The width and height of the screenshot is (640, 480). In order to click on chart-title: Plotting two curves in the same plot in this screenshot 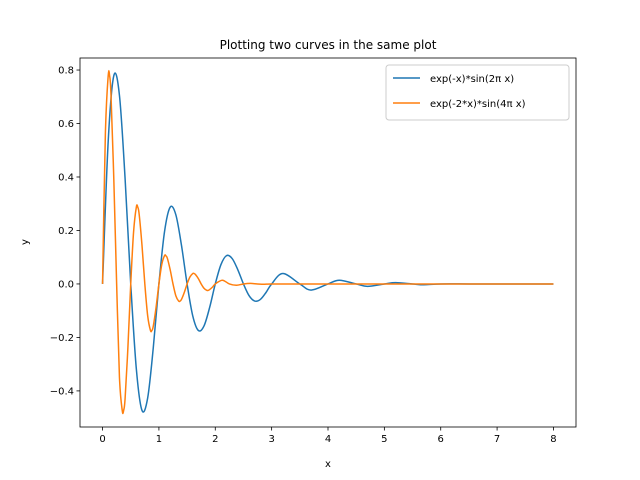, I will do `click(328, 45)`.